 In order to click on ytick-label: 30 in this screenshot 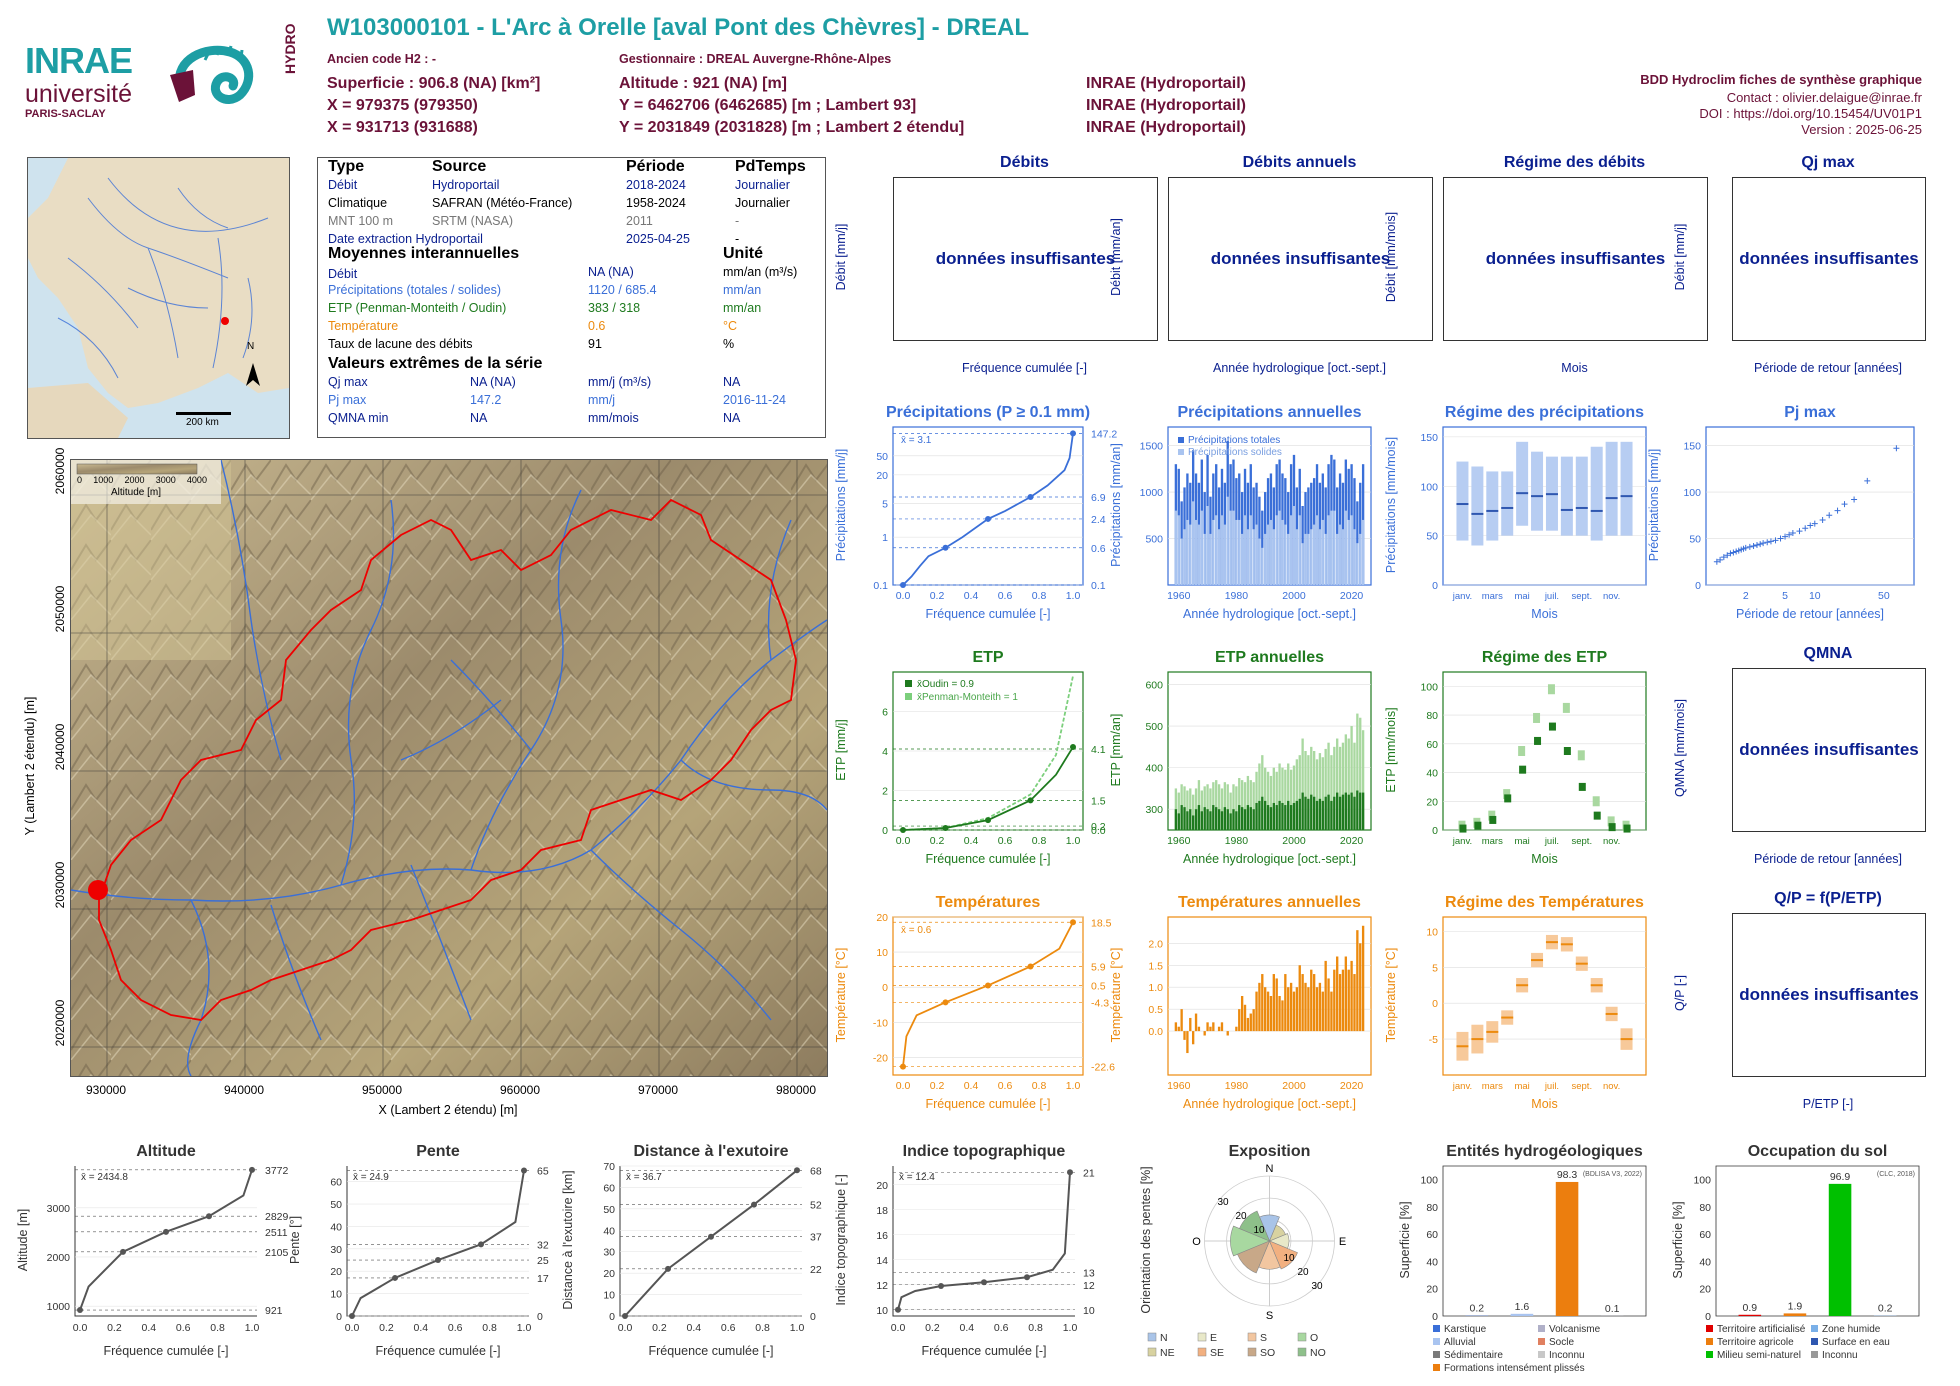, I will do `click(609, 1253)`.